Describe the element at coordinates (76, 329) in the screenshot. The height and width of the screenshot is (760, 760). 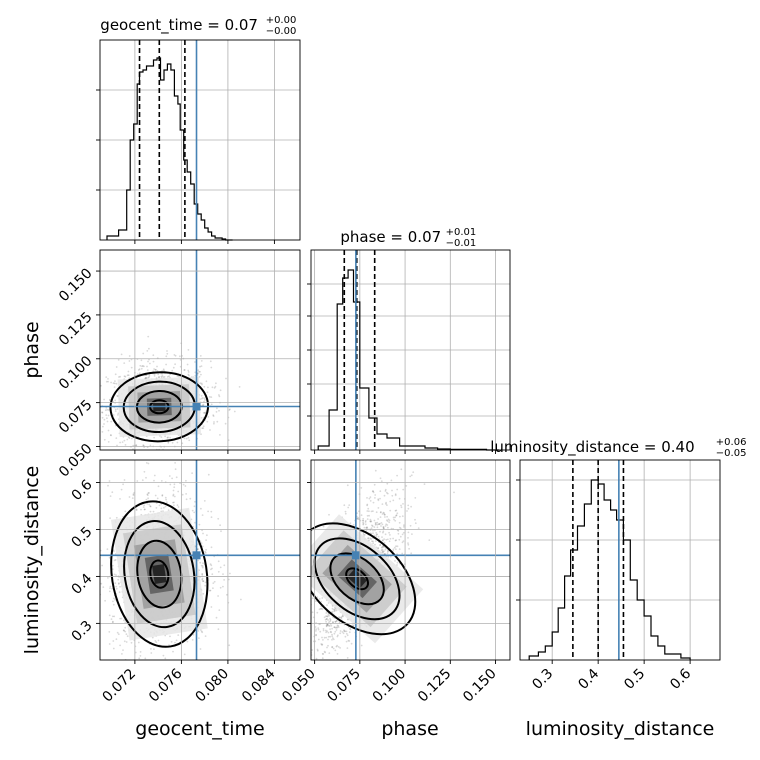
I see `phase-ytick-label-3: 0.125` at that location.